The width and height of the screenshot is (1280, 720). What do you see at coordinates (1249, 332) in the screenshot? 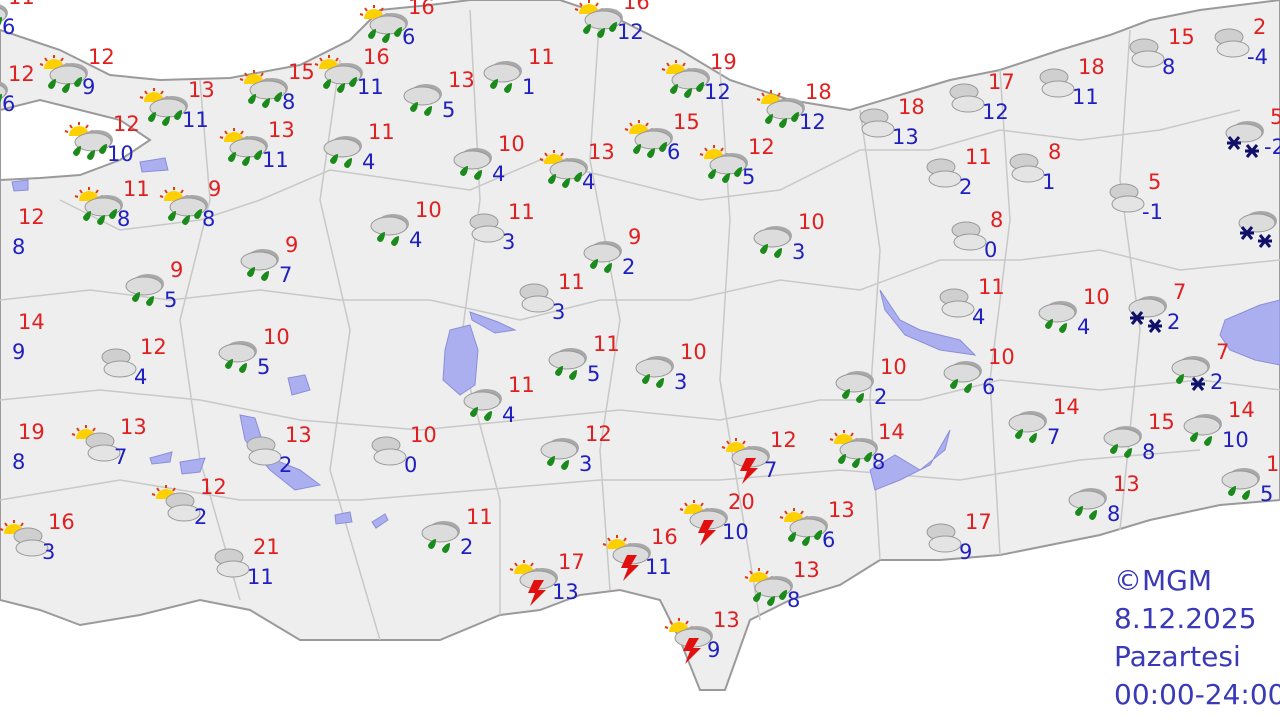
I see `lake-van` at bounding box center [1249, 332].